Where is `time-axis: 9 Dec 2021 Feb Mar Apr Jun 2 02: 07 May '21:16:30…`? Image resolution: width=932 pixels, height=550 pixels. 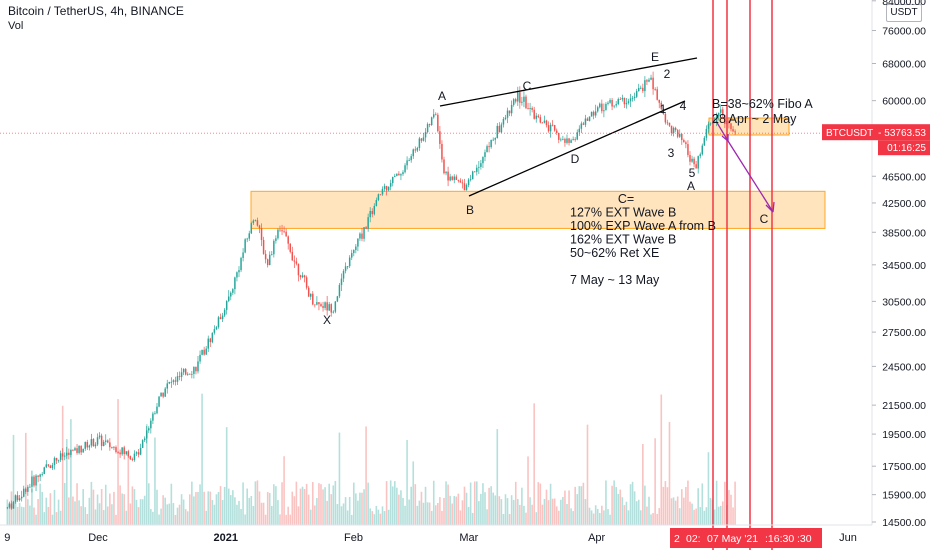
time-axis: 9 Dec 2021 Feb Mar Apr Jun 2 02: 07 May '21:16:30… is located at coordinates (436, 536).